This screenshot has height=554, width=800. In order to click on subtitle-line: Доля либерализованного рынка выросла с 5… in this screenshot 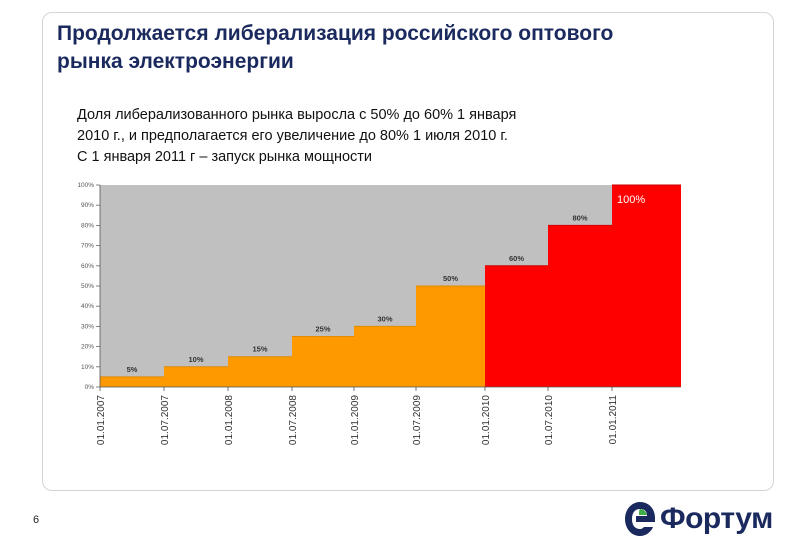, I will do `click(297, 115)`.